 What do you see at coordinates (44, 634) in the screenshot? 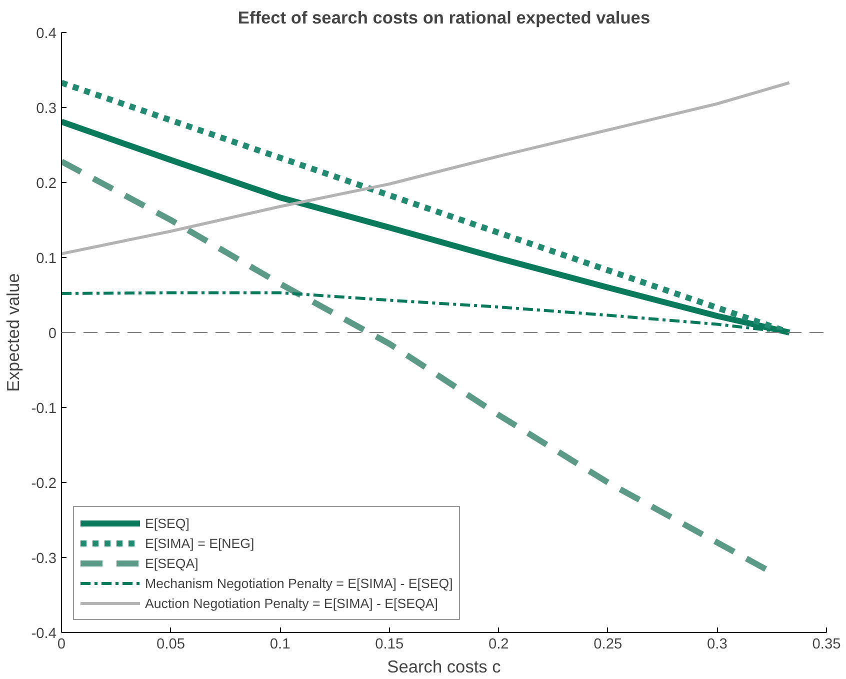
I see `y-tick-label: -0.4` at bounding box center [44, 634].